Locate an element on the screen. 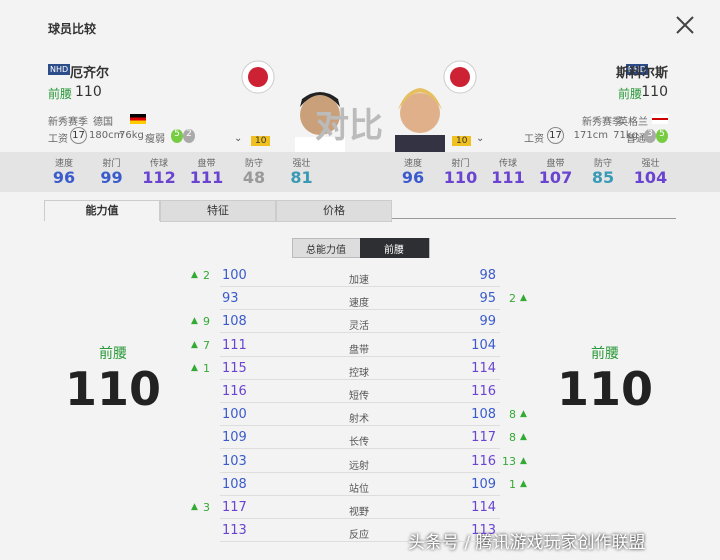  subtab: 总能力值 is located at coordinates (326, 250).